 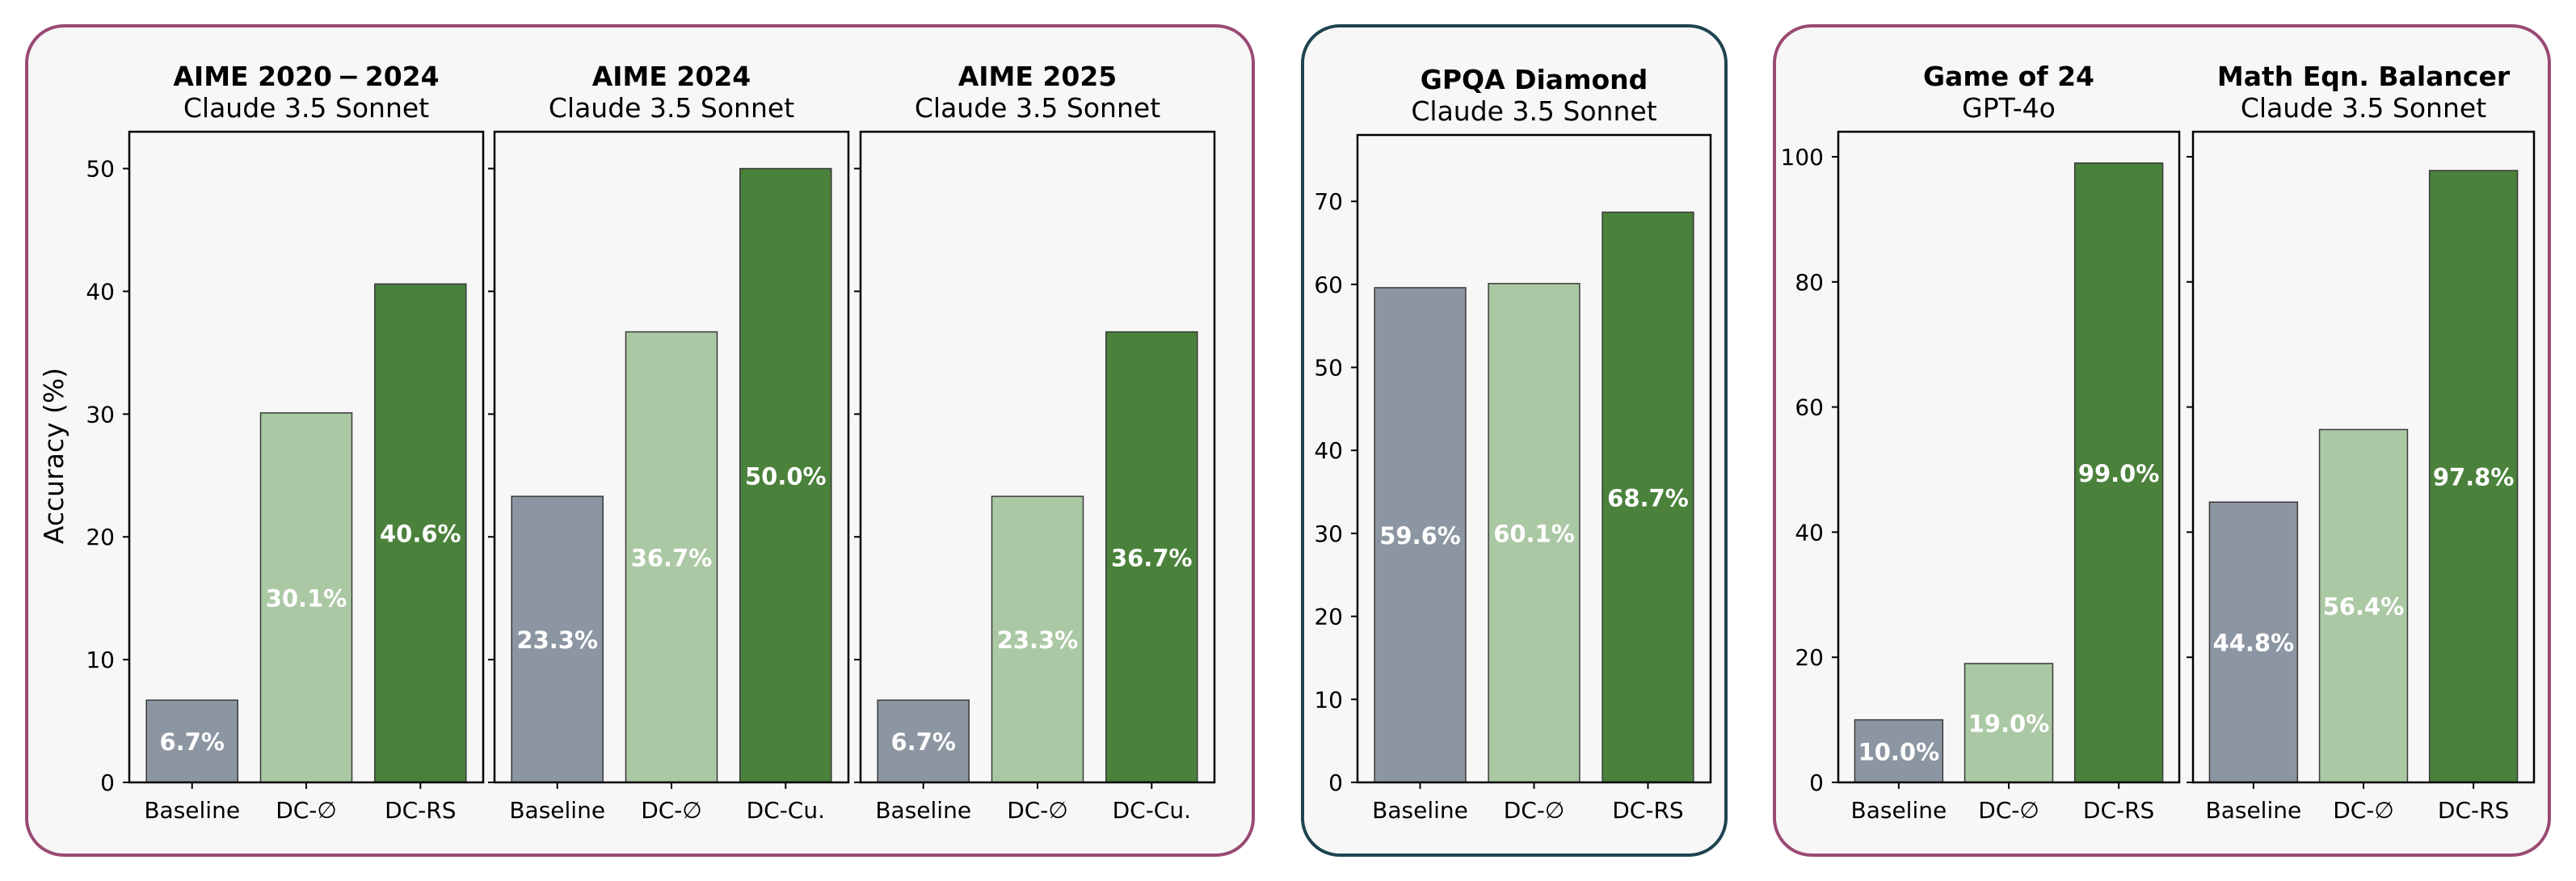 I want to click on panel-title: GPQA Diamond, so click(x=1534, y=79).